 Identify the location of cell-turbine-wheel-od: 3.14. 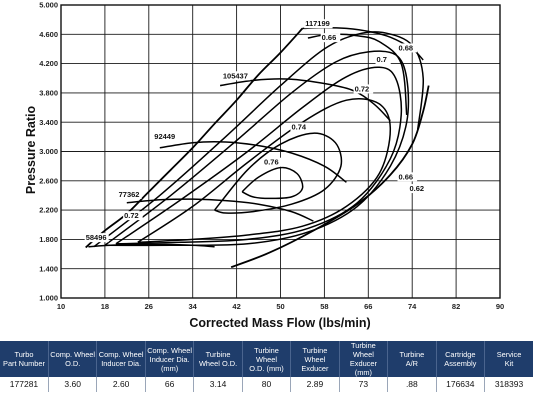
(218, 384).